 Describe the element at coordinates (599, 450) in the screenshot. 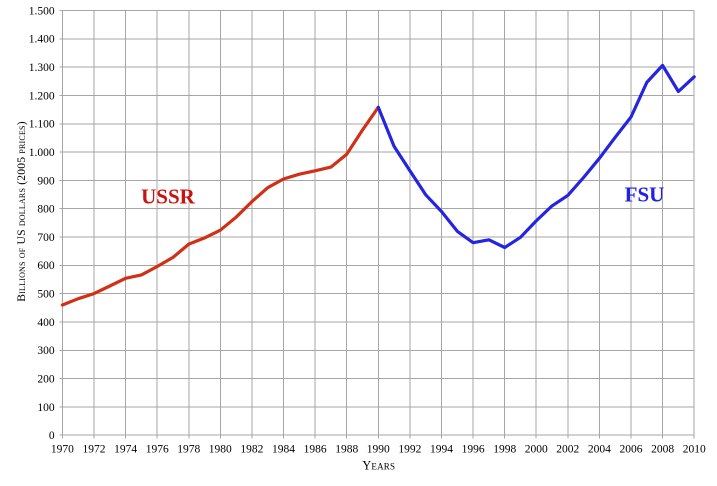

I see `svg-text: 2004` at that location.